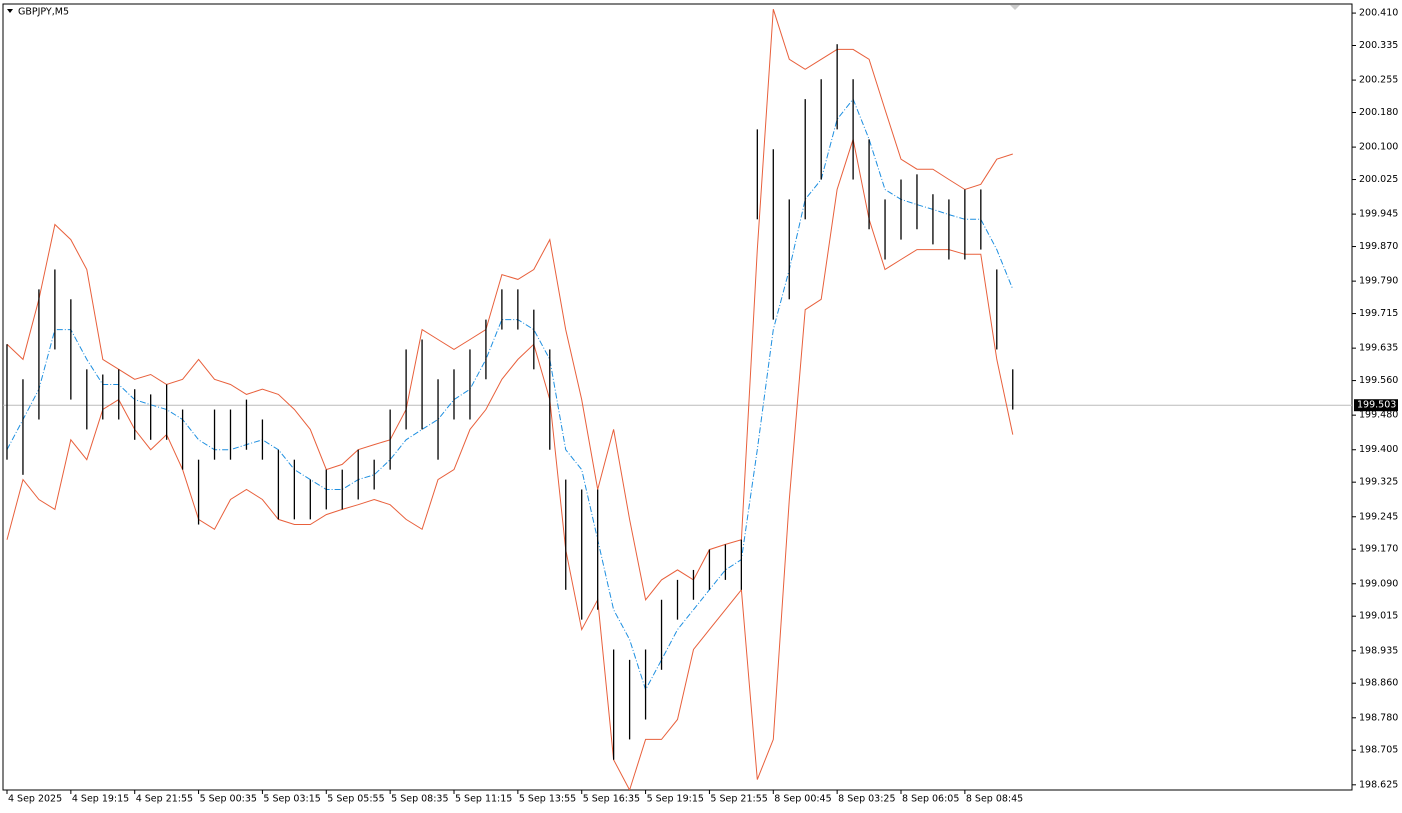  I want to click on shift-marker, so click(1015, 7).